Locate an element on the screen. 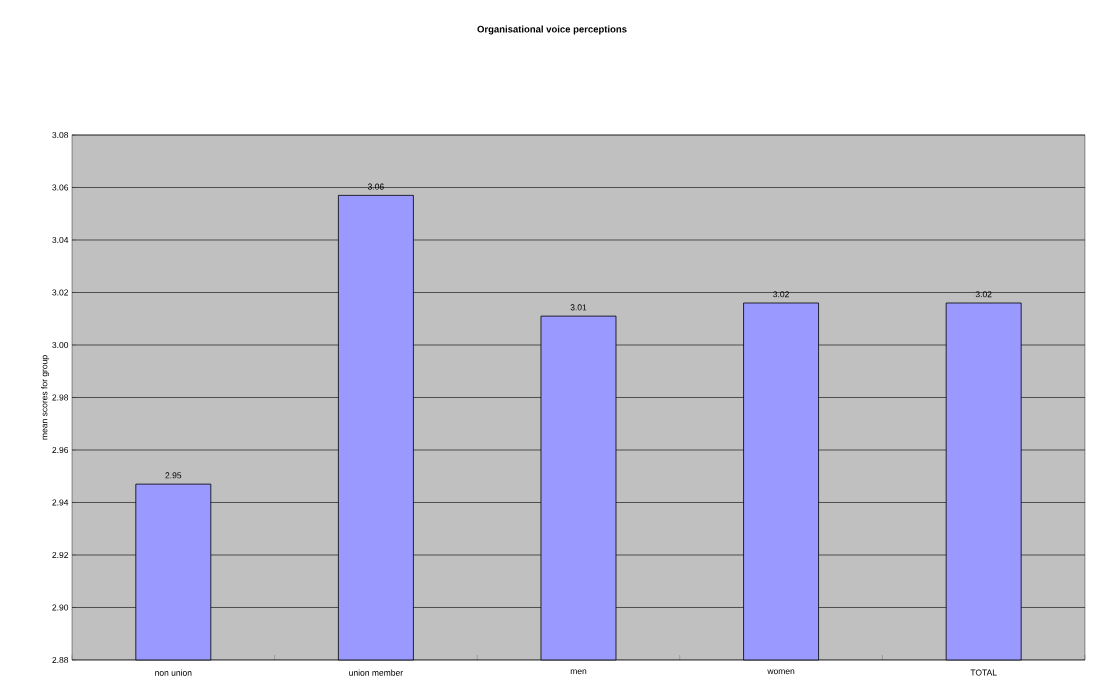  y-tick-label: 2.92 is located at coordinates (60, 554).